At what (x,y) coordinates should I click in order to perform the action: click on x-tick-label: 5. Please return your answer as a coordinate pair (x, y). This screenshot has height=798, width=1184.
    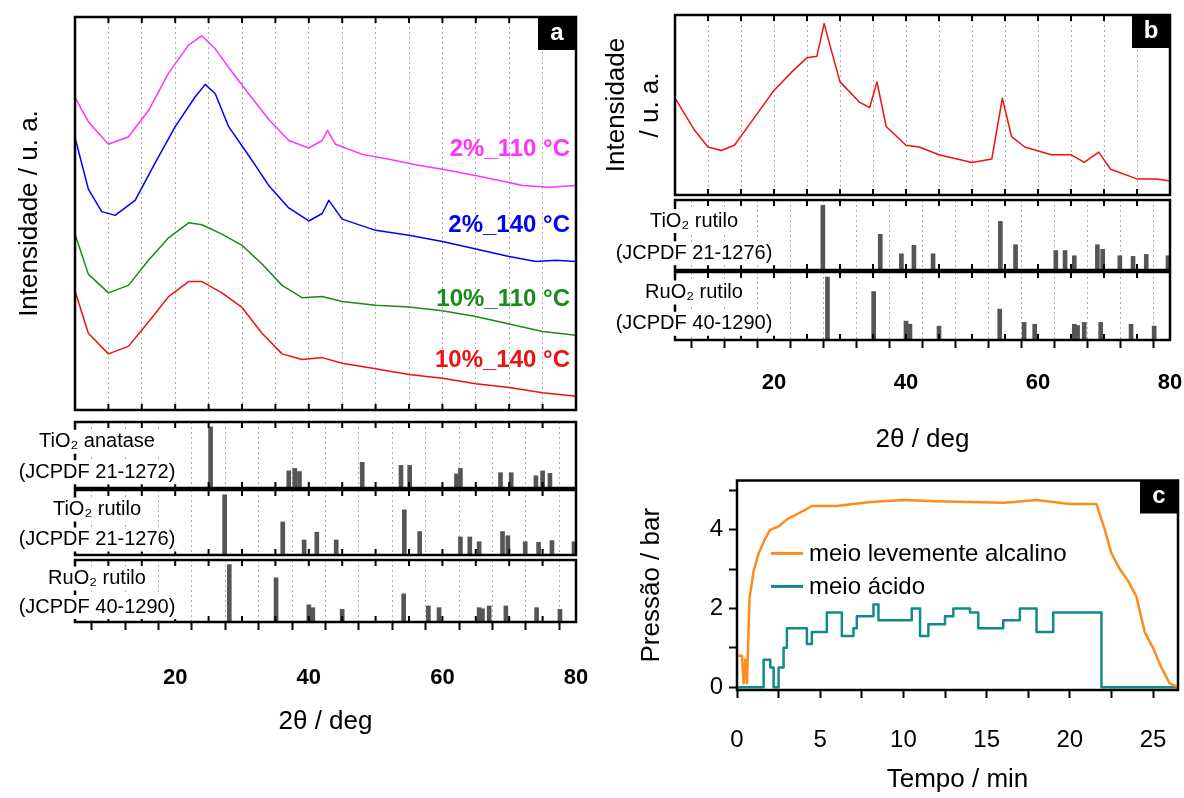
    Looking at the image, I should click on (820, 739).